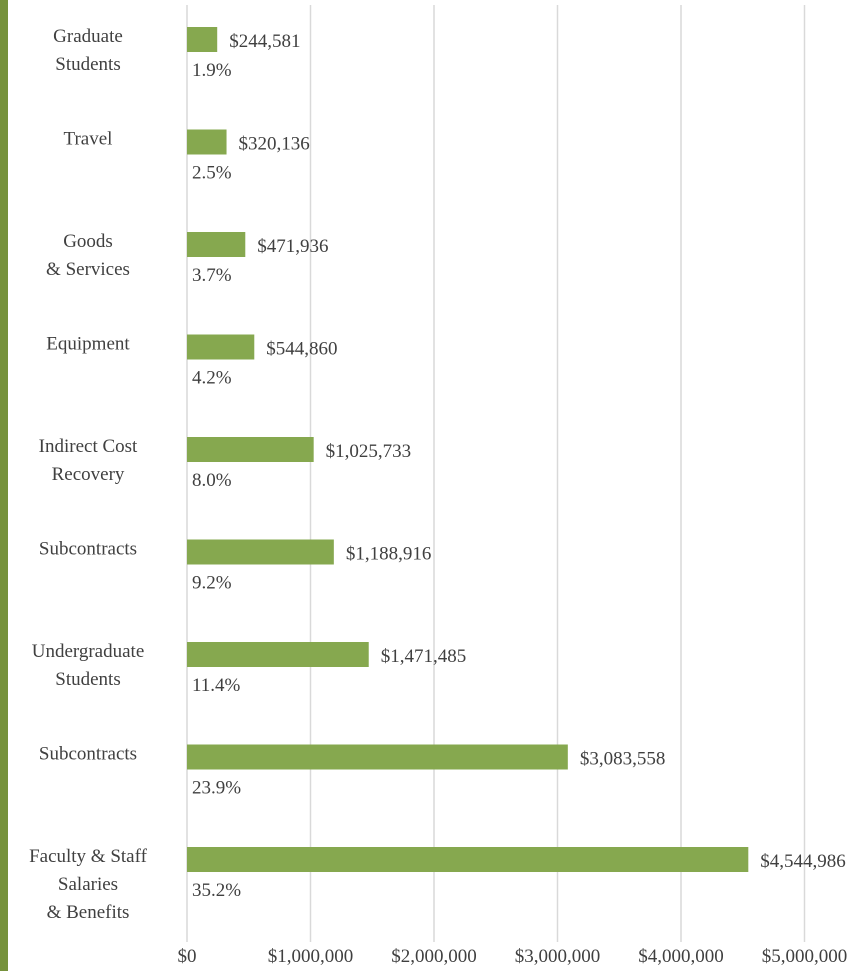  What do you see at coordinates (88, 50) in the screenshot?
I see `category-label: Graduate Students` at bounding box center [88, 50].